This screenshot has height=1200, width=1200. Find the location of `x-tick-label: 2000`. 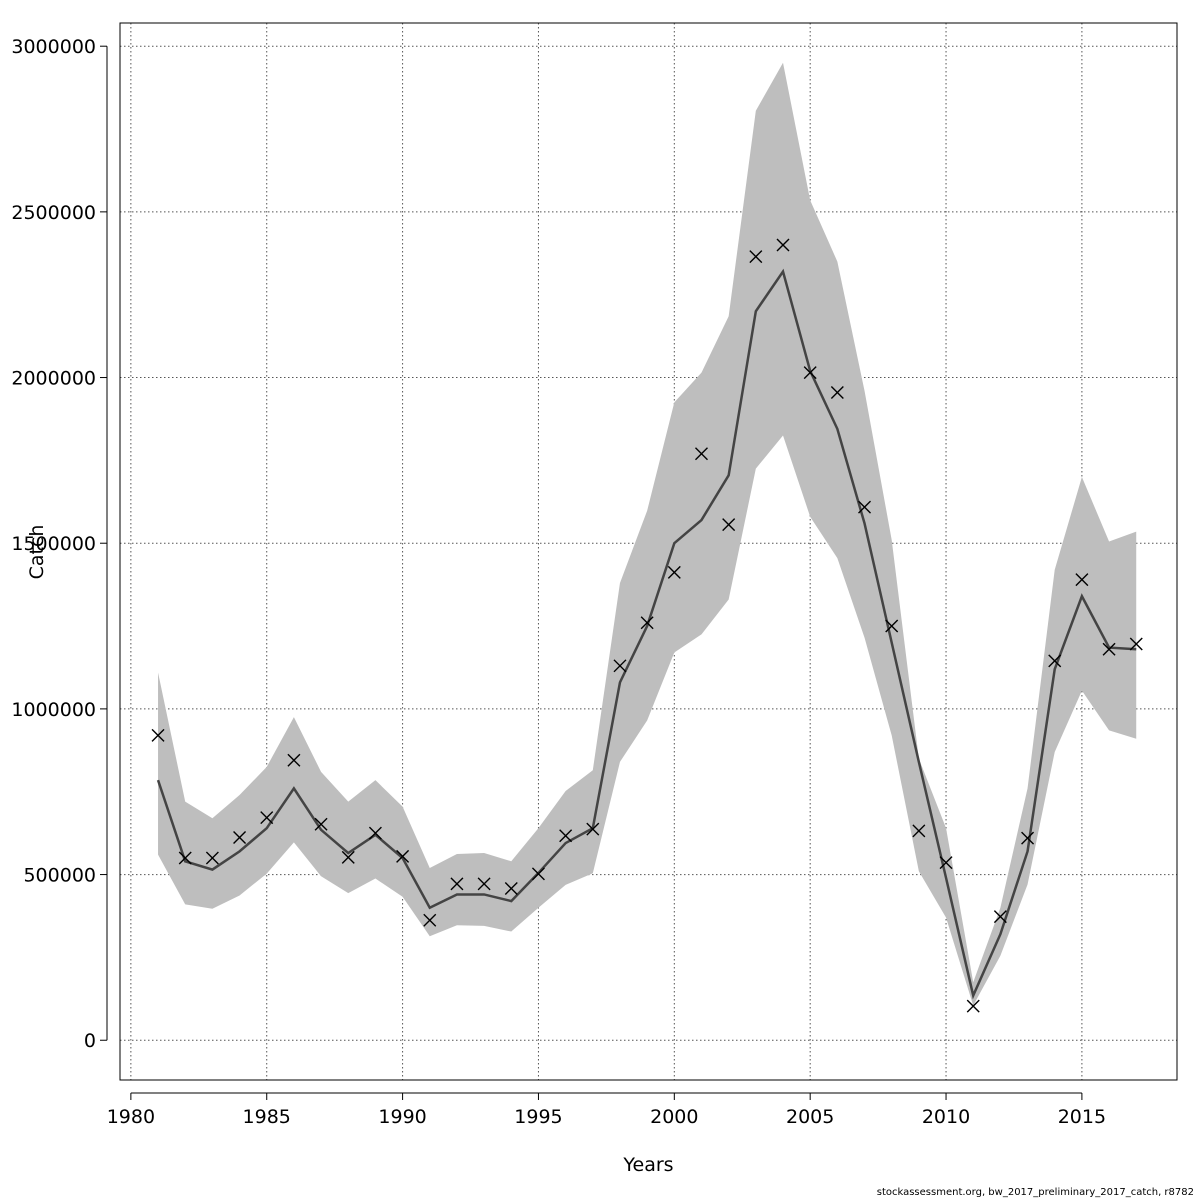

x-tick-label: 2000 is located at coordinates (674, 1117).